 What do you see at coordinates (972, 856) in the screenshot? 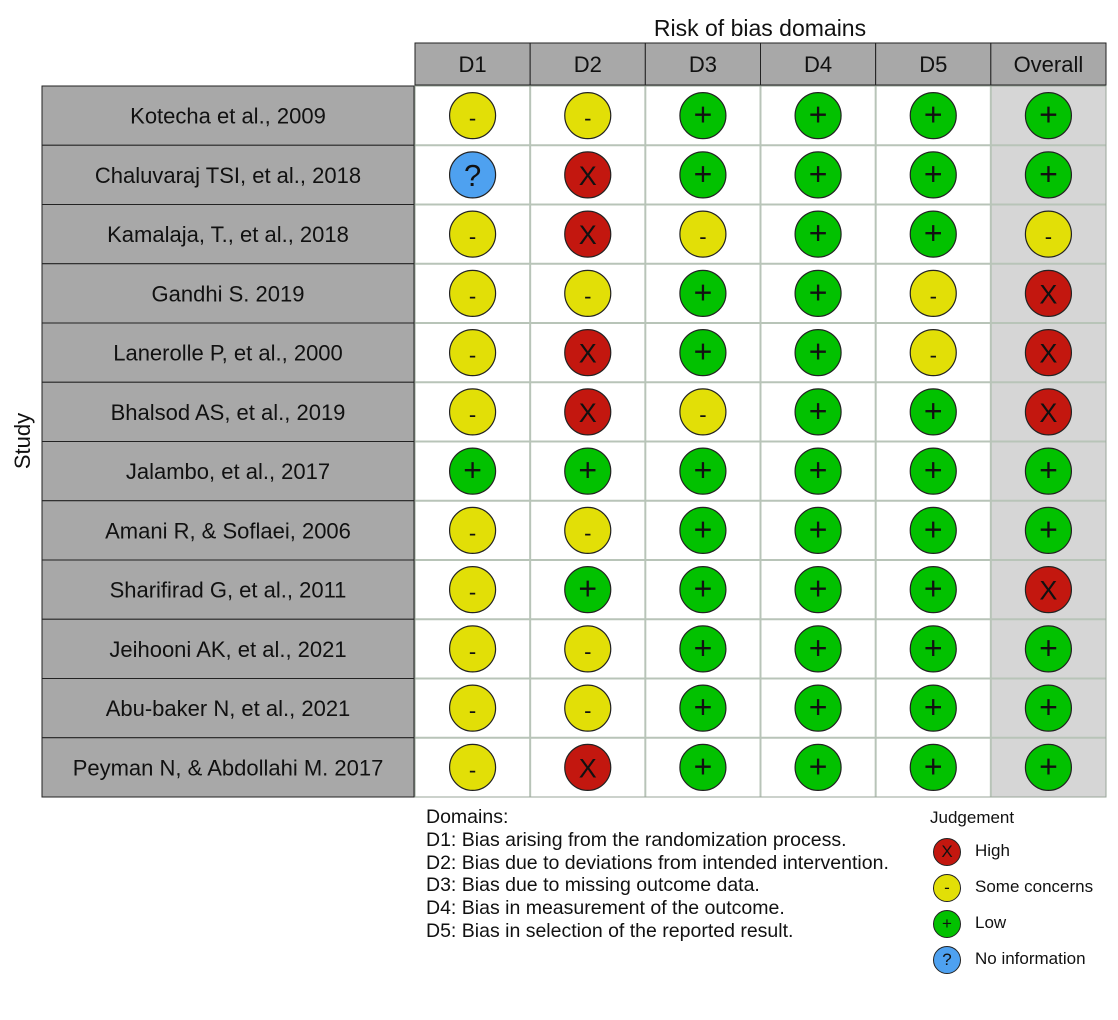
I see `legend-item-high: X High` at bounding box center [972, 856].